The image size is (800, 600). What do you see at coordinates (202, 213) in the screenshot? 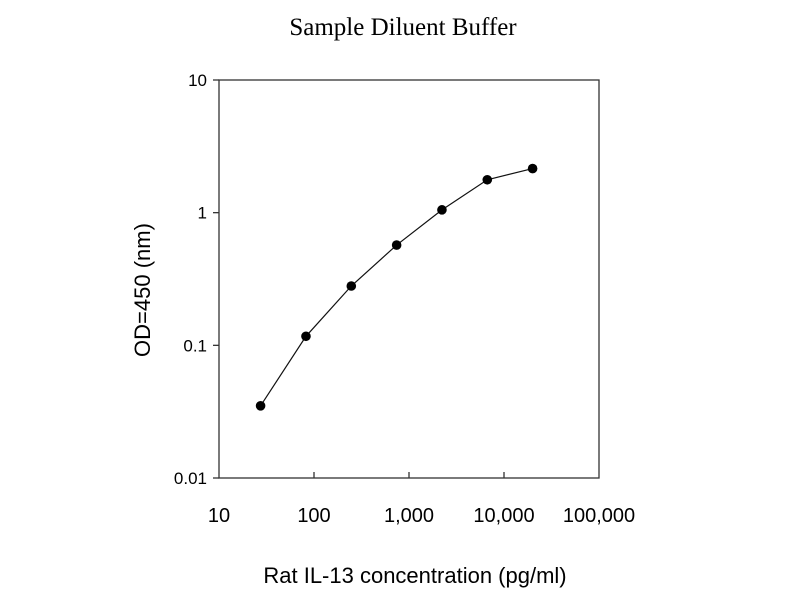
I see `y-tick-label: 1` at bounding box center [202, 213].